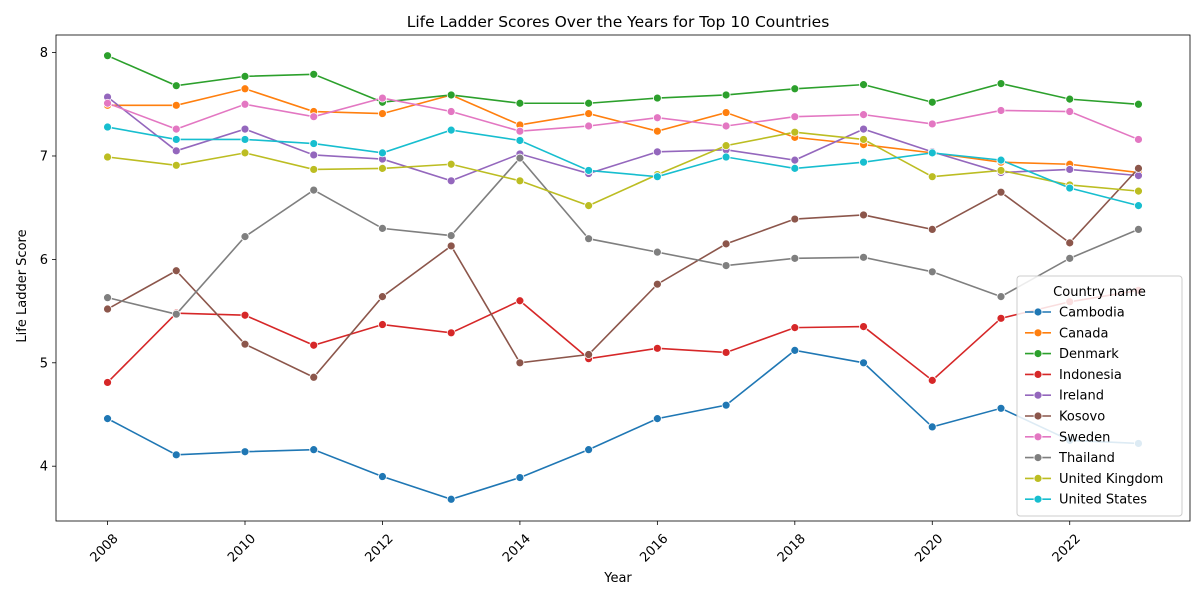 The width and height of the screenshot is (1200, 600). I want to click on legend-label: Indonesia, so click(1090, 375).